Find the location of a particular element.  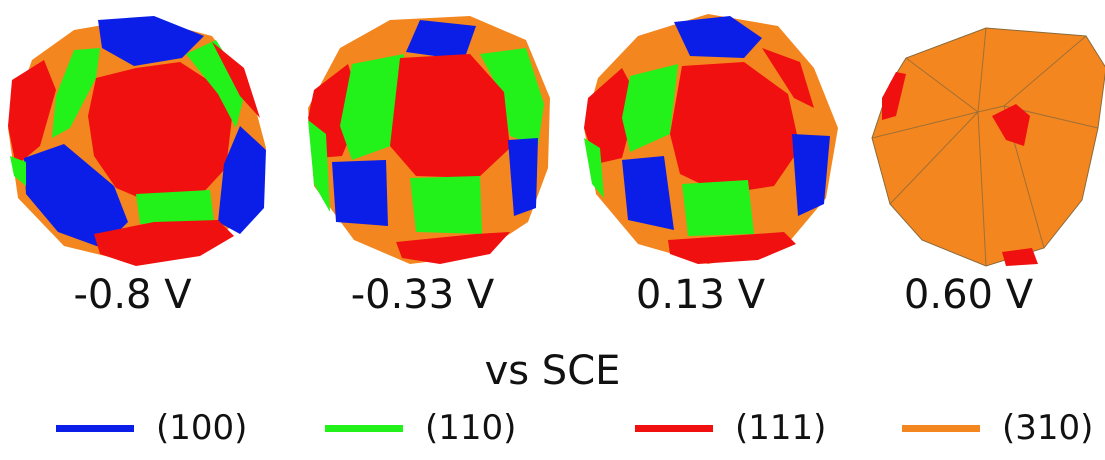

legend-label-100: (100) is located at coordinates (202, 428).